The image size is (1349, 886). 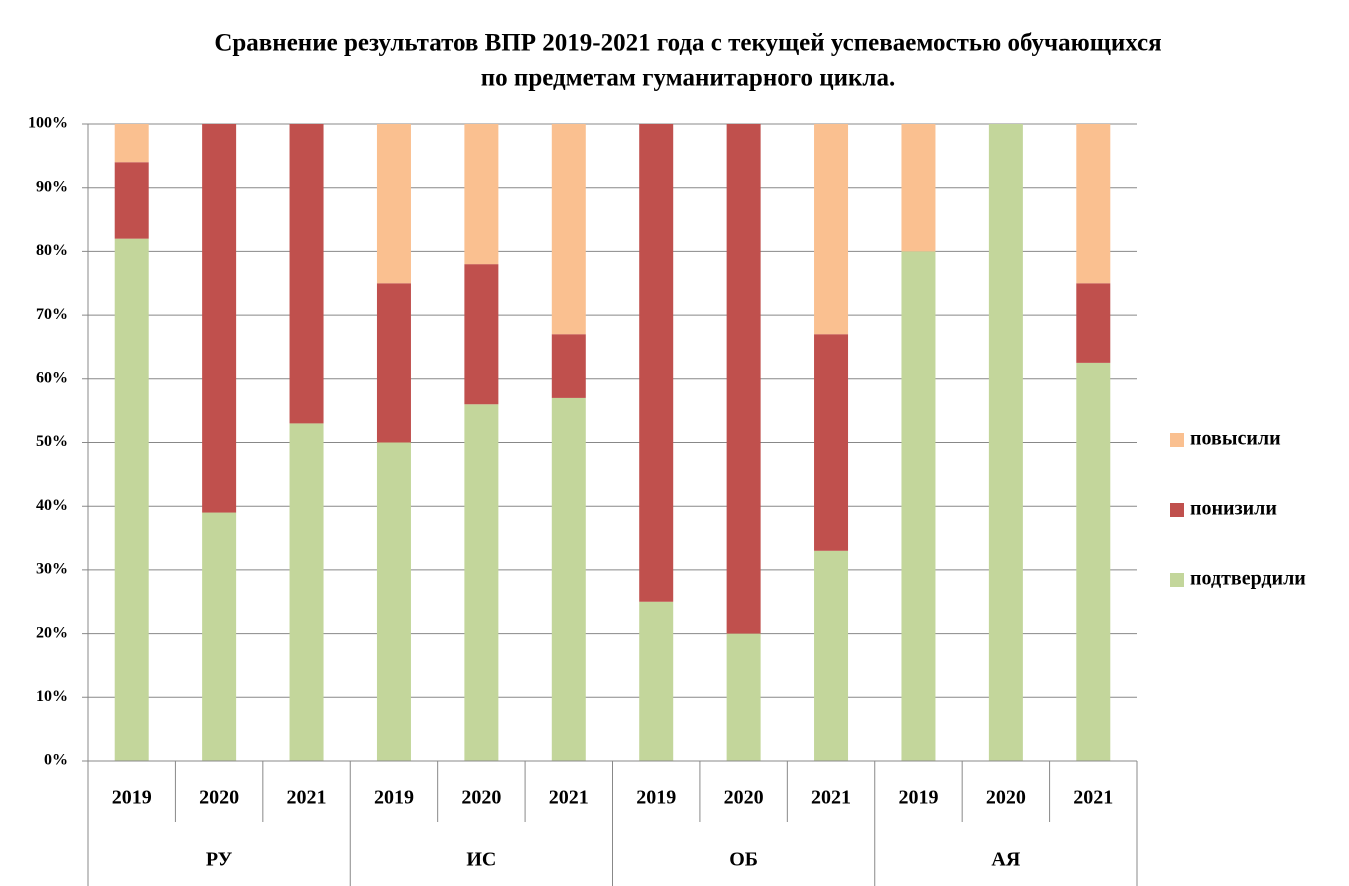 I want to click on legend-label: понизили, so click(x=1233, y=509).